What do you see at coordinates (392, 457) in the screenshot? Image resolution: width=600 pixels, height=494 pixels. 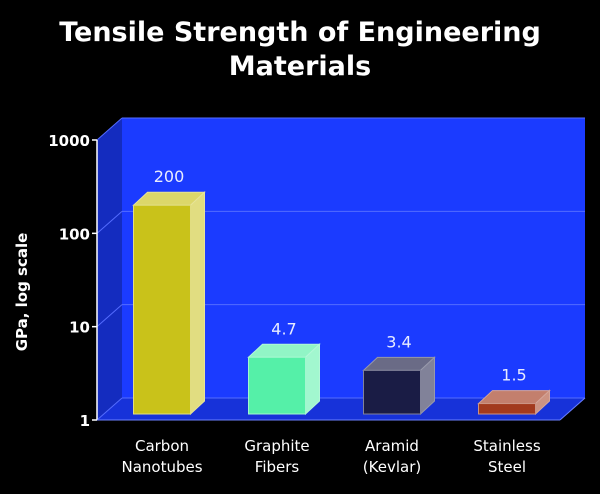 I see `category-label-aramid-kevlar: Aramid (Kevlar)` at bounding box center [392, 457].